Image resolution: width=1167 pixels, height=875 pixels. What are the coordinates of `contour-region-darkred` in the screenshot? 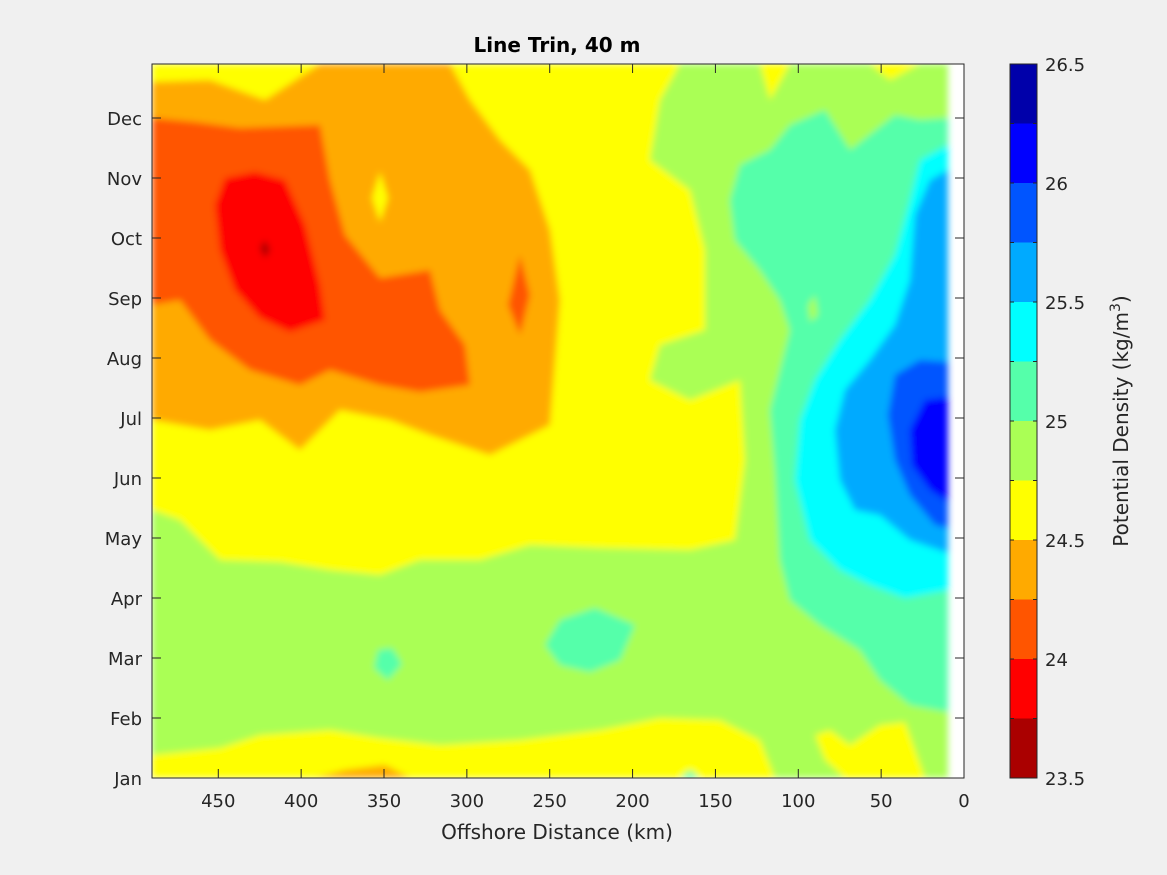 It's located at (265, 249).